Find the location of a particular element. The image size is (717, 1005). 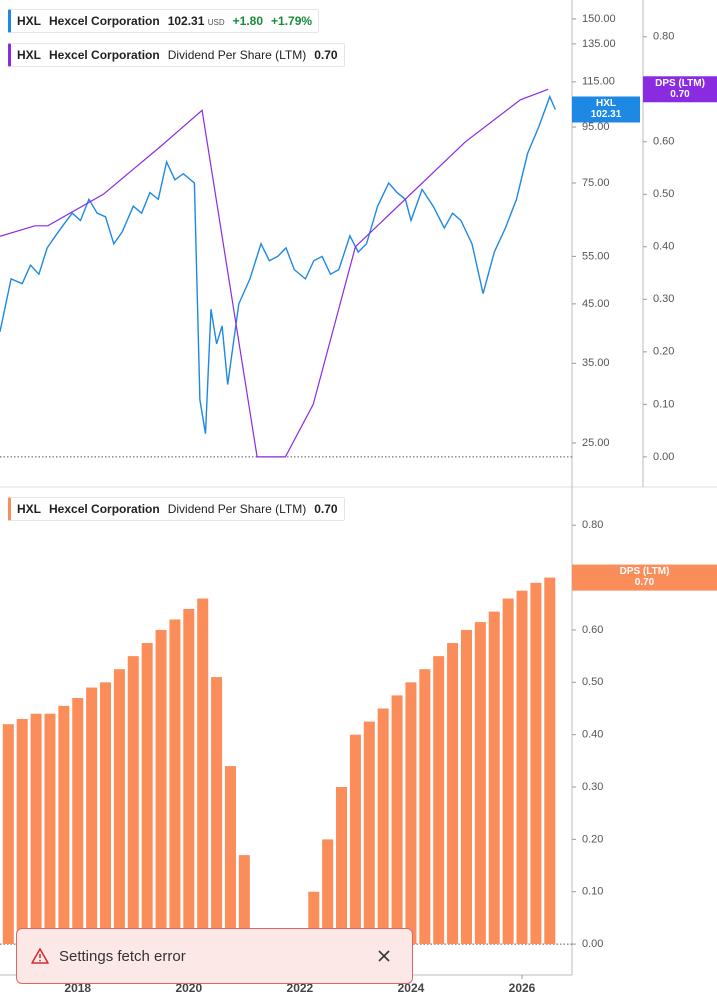

y-tick-label: 35.00 is located at coordinates (596, 363).